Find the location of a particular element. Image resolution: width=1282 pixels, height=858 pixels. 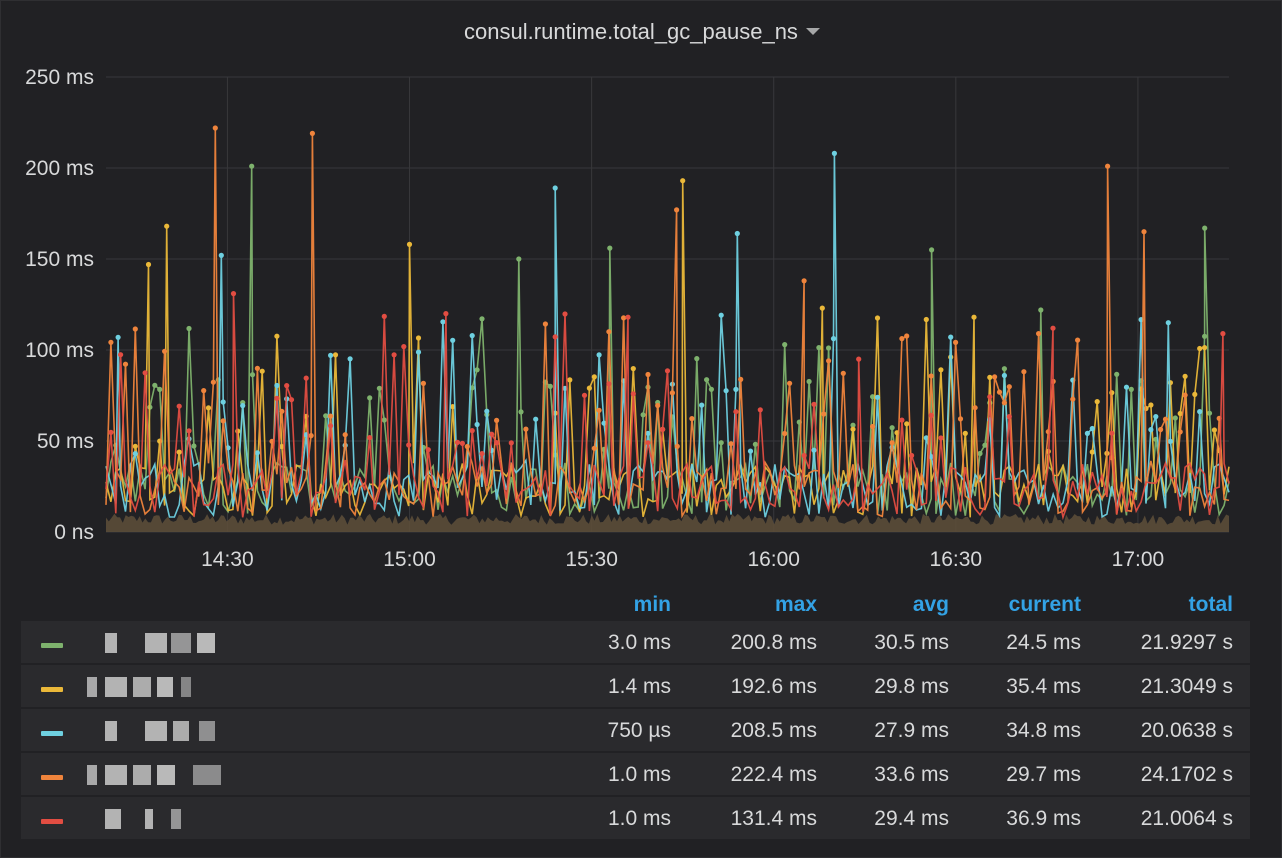

legend-row: 750 µs 208.5 ms 27.9 ms 34.8 ms 20.0638 s is located at coordinates (635, 730).